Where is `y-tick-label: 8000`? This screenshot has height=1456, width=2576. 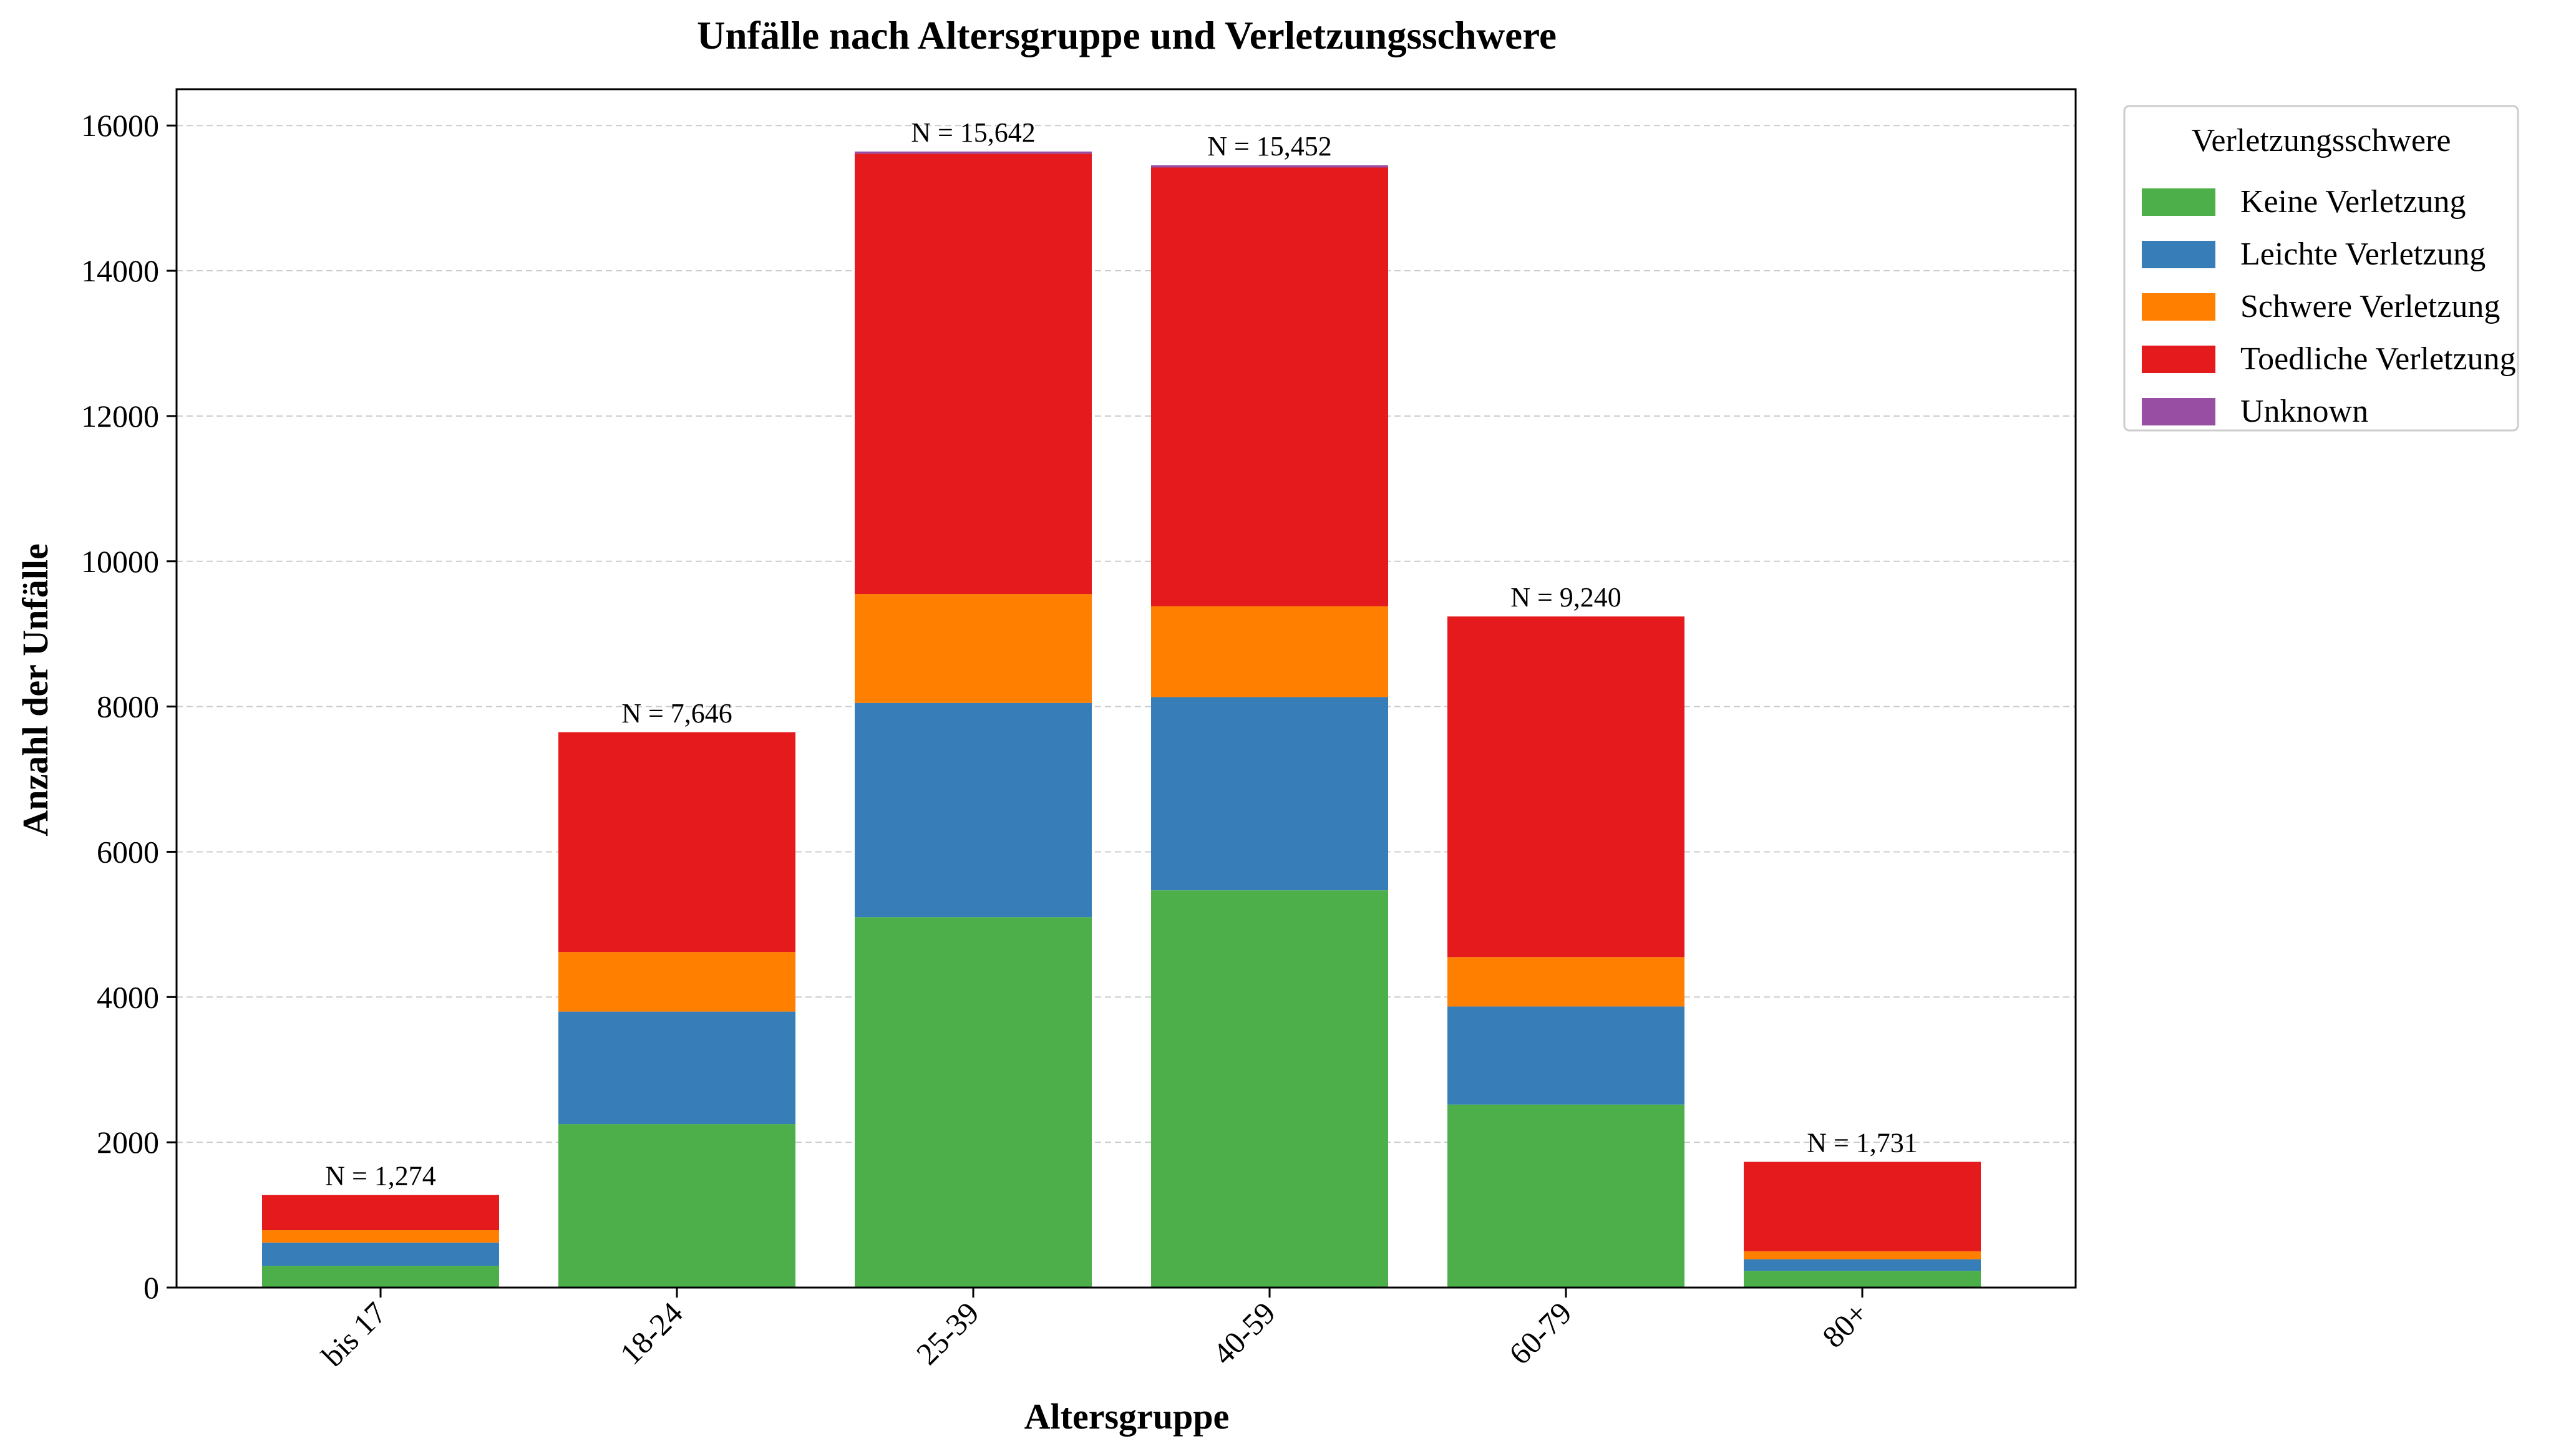
y-tick-label: 8000 is located at coordinates (128, 706).